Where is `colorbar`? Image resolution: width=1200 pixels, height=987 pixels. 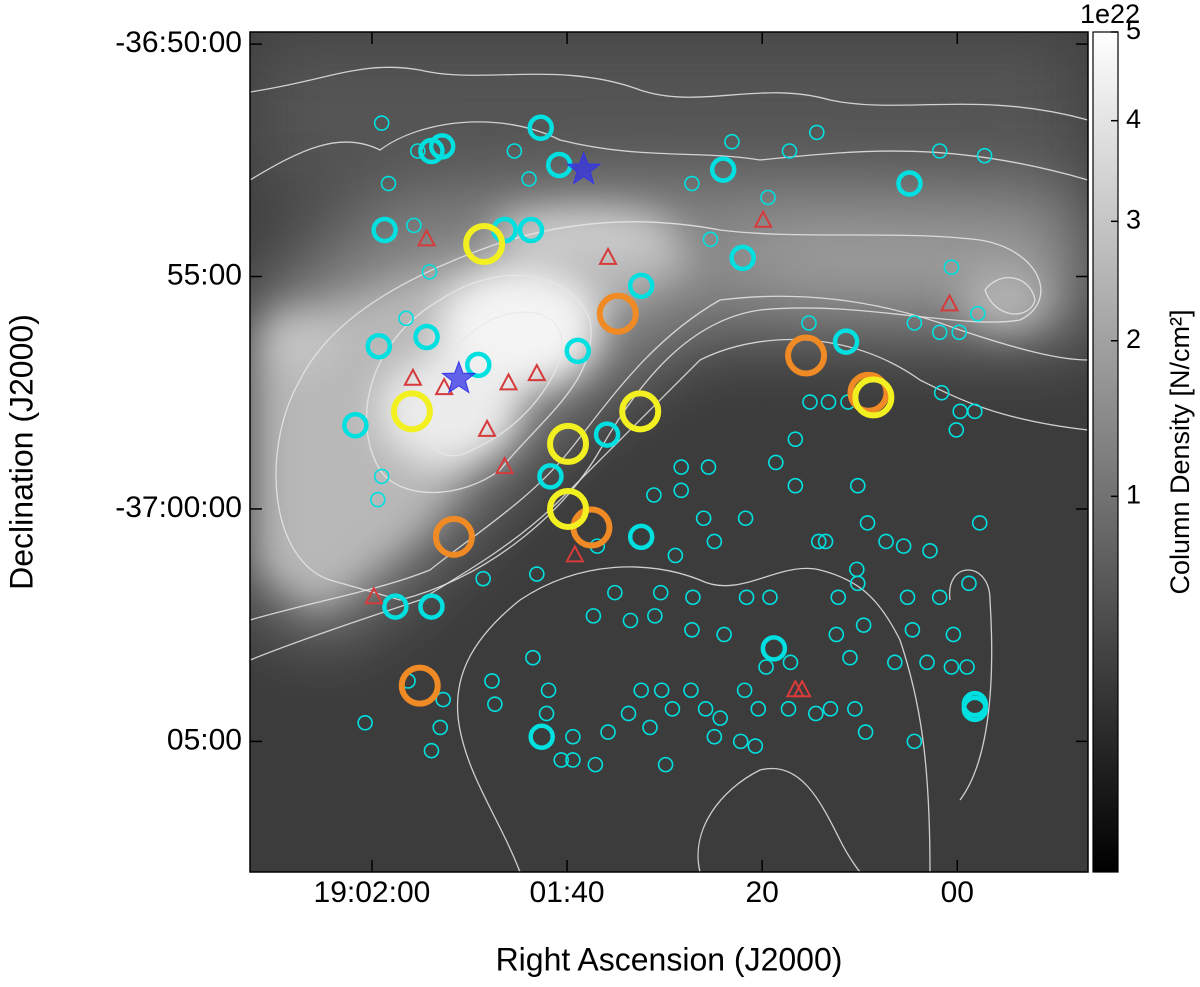 colorbar is located at coordinates (1105, 452).